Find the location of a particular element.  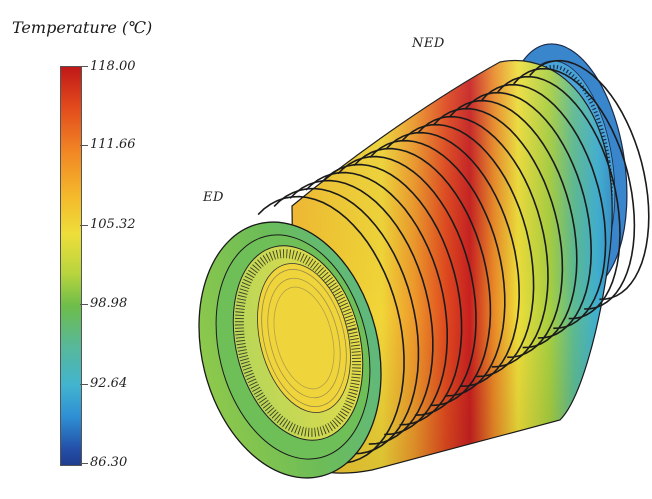

colorbar-label-5: 92.64 is located at coordinates (109, 383).